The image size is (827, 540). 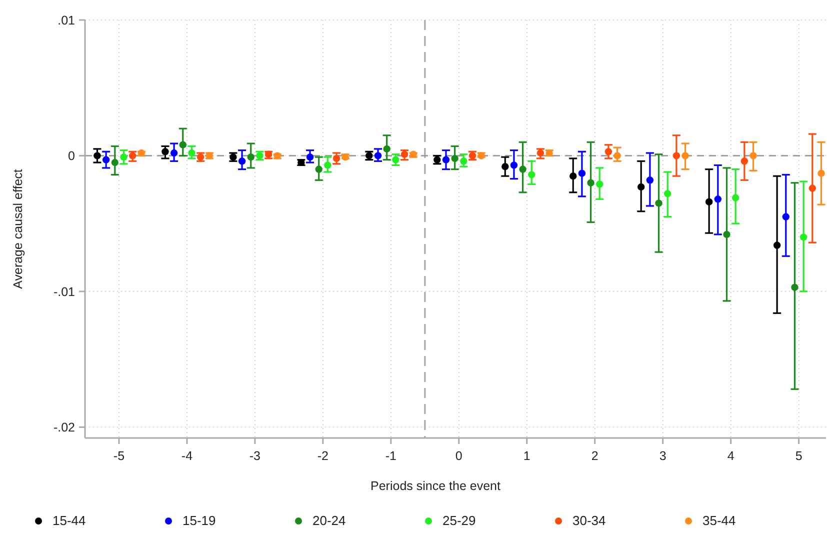 What do you see at coordinates (255, 456) in the screenshot?
I see `x-tick-label: -3` at bounding box center [255, 456].